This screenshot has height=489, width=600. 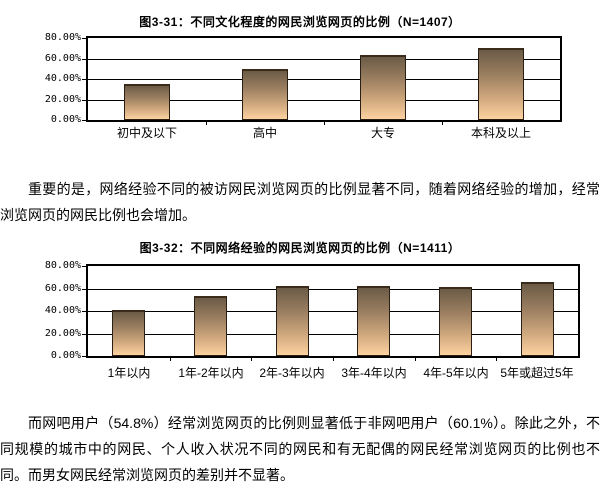 What do you see at coordinates (62, 288) in the screenshot?
I see `chart-2-ytick-label: 60.00%` at bounding box center [62, 288].